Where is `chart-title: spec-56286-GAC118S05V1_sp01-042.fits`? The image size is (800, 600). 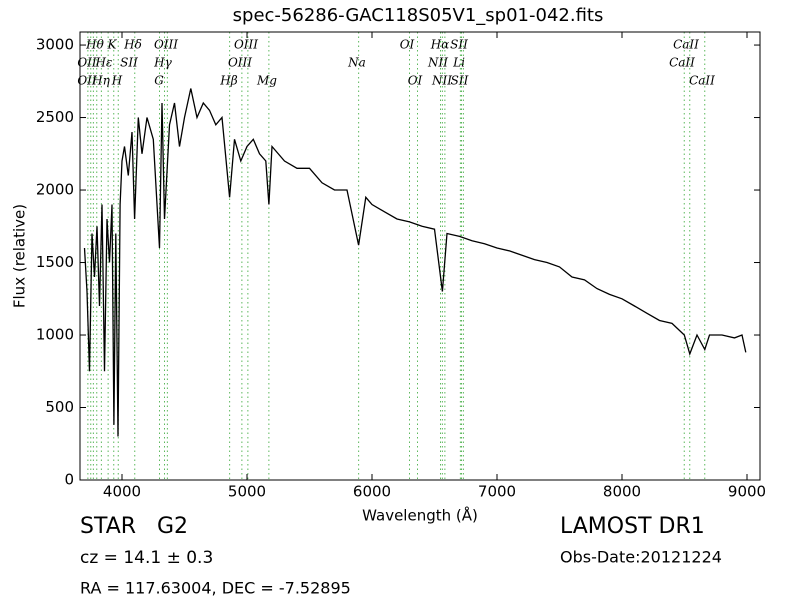
chart-title: spec-56286-GAC118S05V1_sp01-042.fits is located at coordinates (418, 15).